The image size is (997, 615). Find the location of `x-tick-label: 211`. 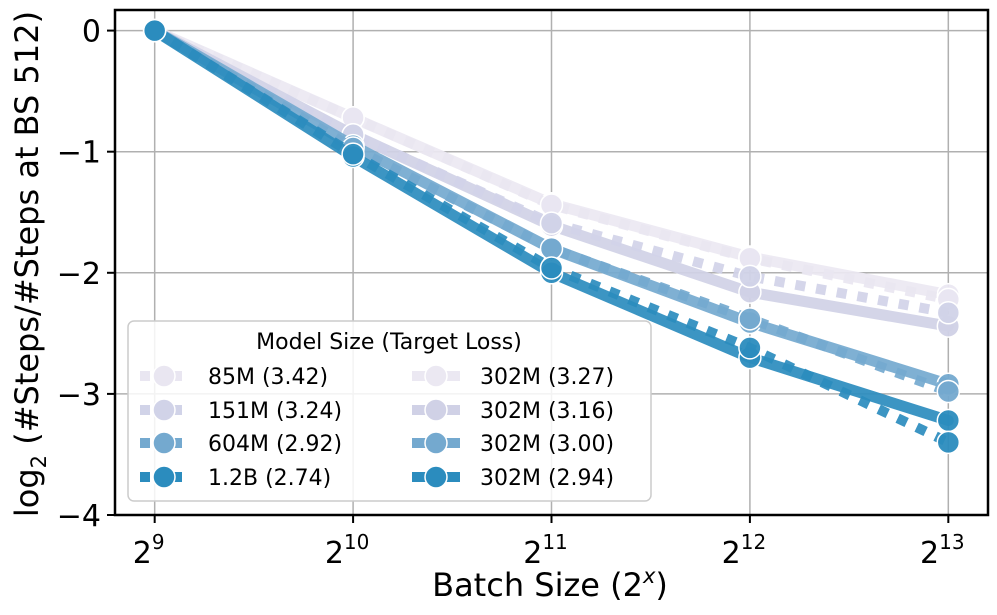

x-tick-label: 211 is located at coordinates (545, 550).